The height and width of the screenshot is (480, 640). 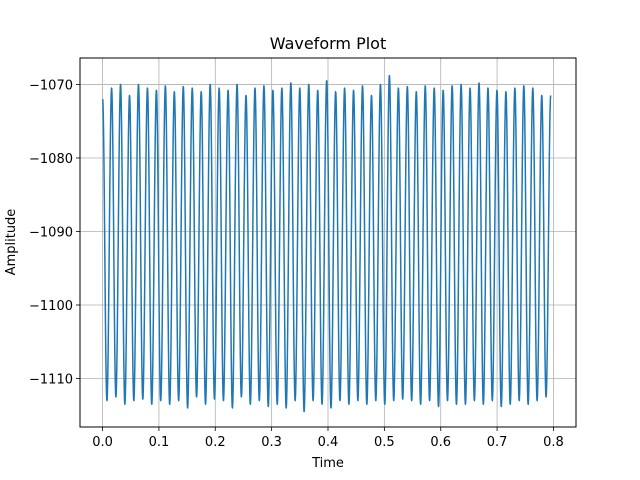 I want to click on x-axis-label: Time, so click(x=327, y=463).